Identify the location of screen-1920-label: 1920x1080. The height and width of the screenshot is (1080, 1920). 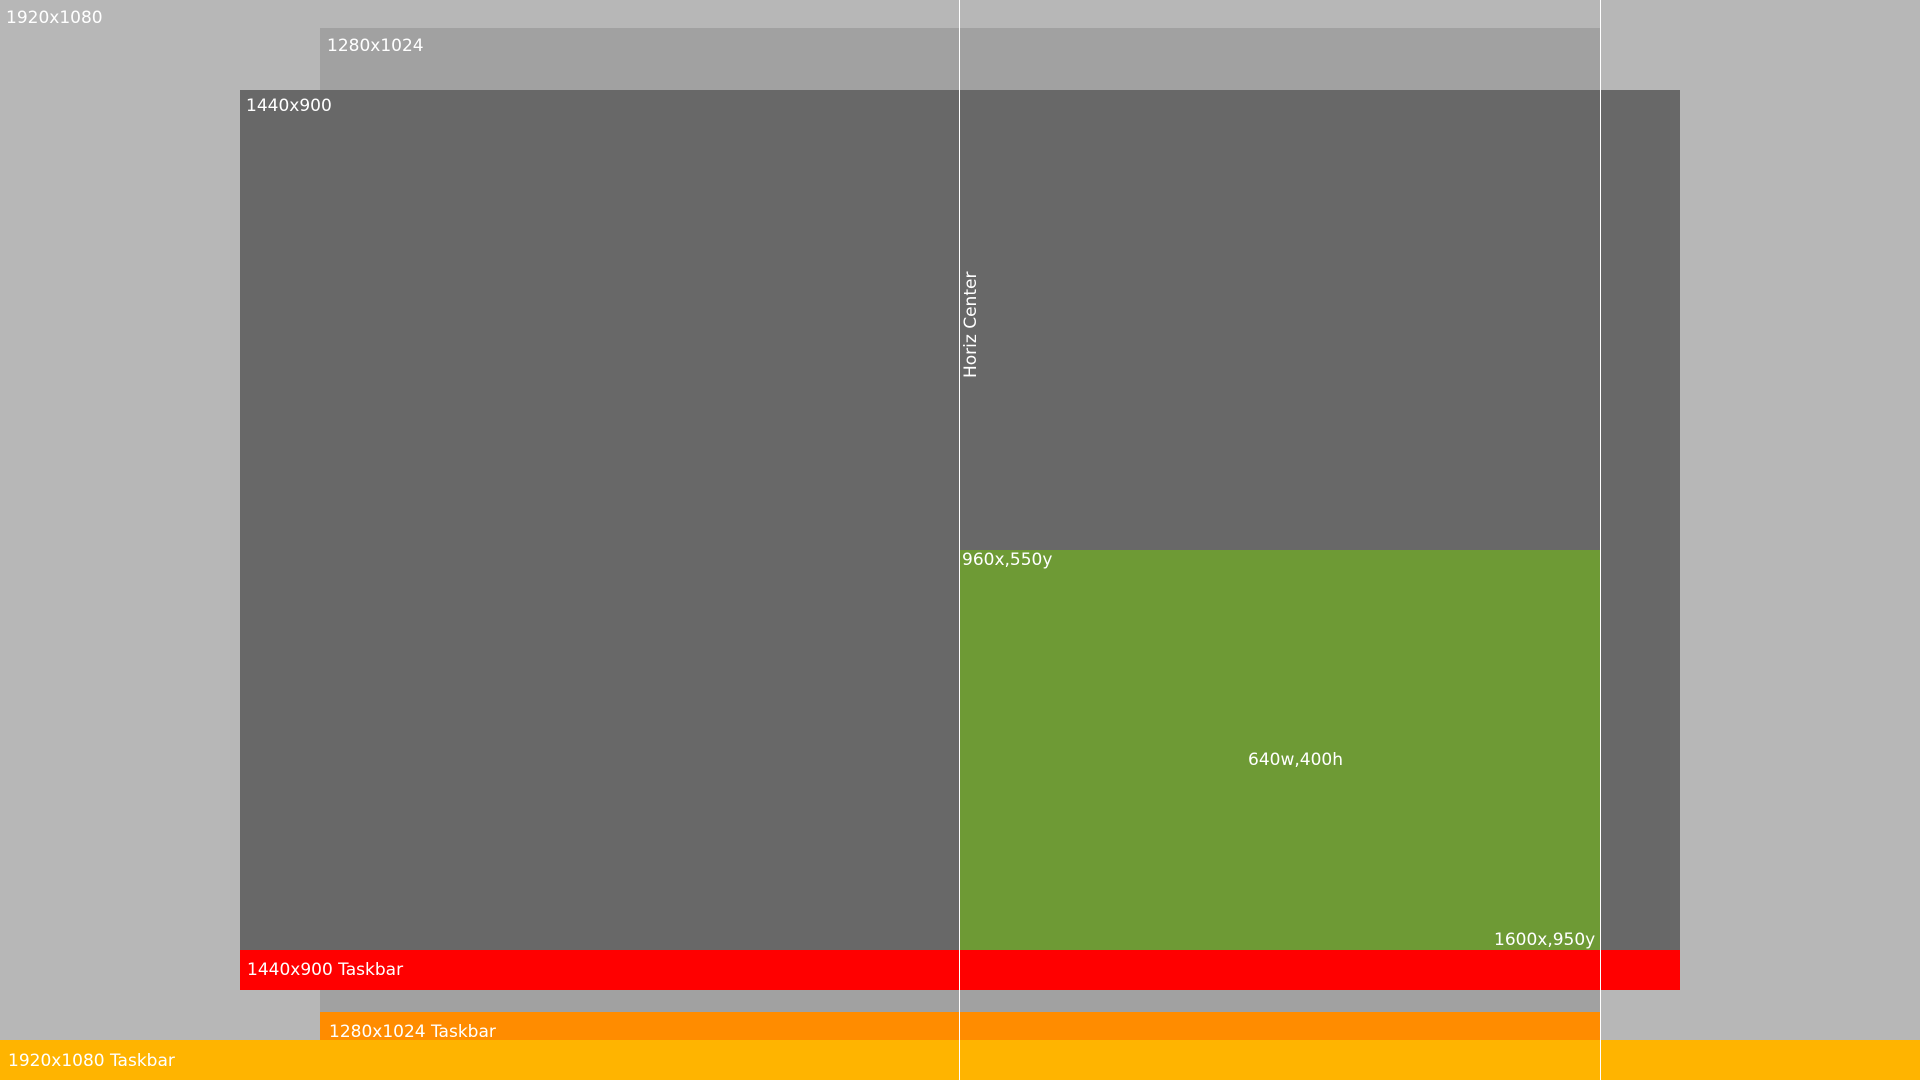
(54, 18).